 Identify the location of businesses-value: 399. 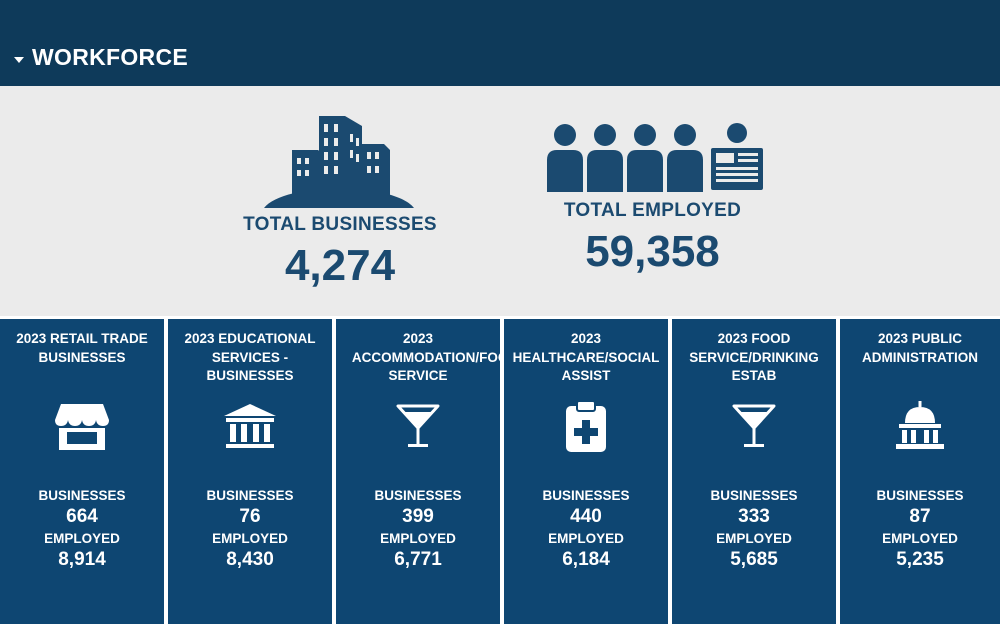
(418, 516).